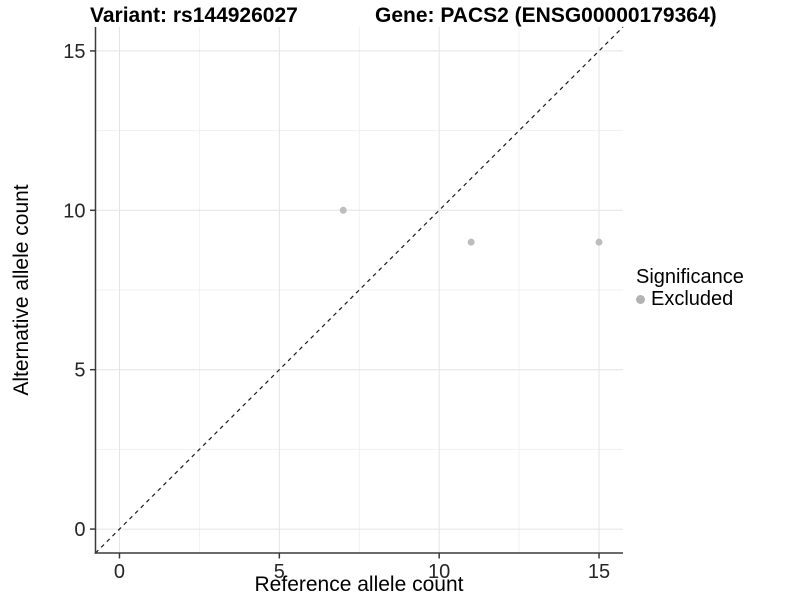  I want to click on variant-title: Variant: rs144926027, so click(194, 15).